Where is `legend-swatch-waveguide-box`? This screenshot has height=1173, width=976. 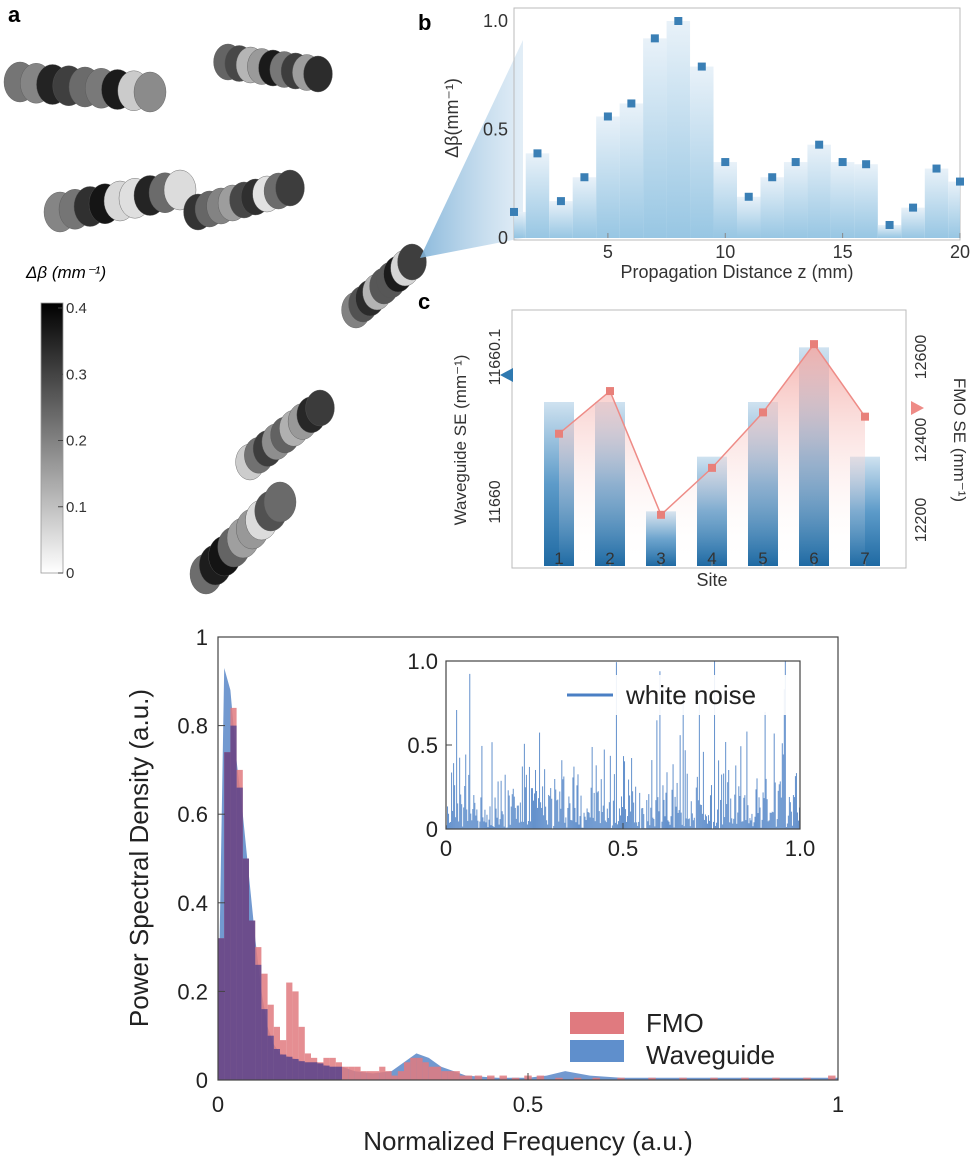 legend-swatch-waveguide-box is located at coordinates (597, 1051).